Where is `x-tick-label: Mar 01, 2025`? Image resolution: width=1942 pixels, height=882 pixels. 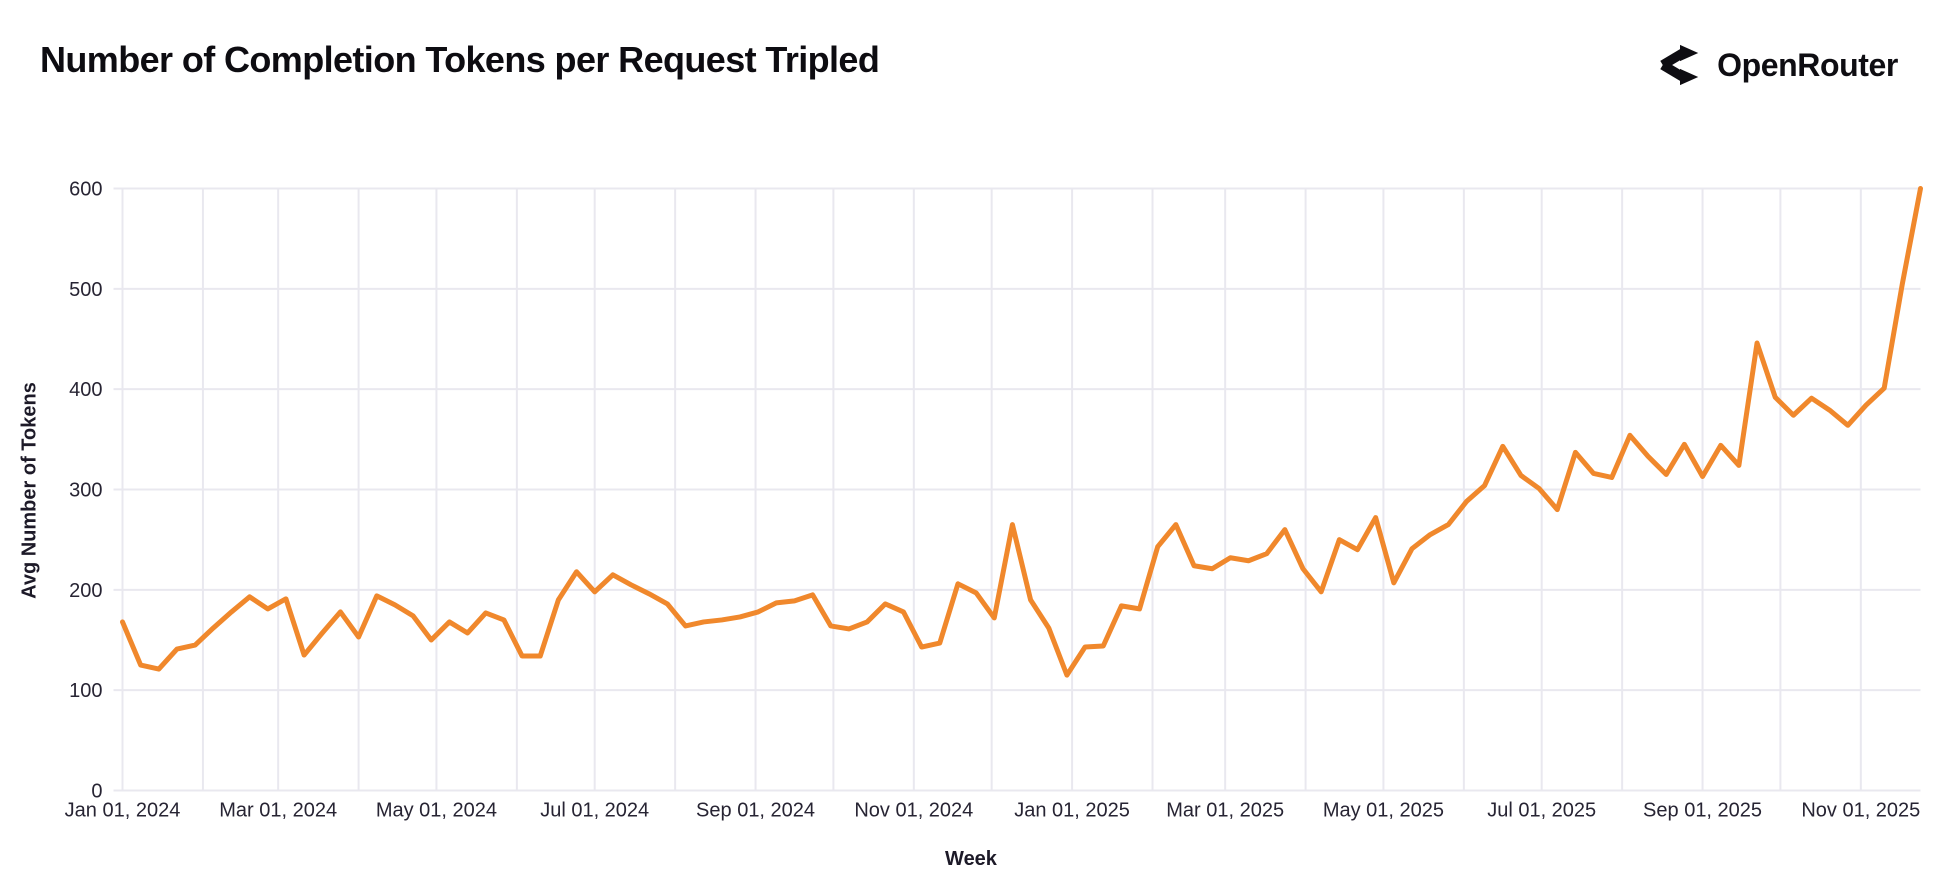
x-tick-label: Mar 01, 2025 is located at coordinates (1225, 811).